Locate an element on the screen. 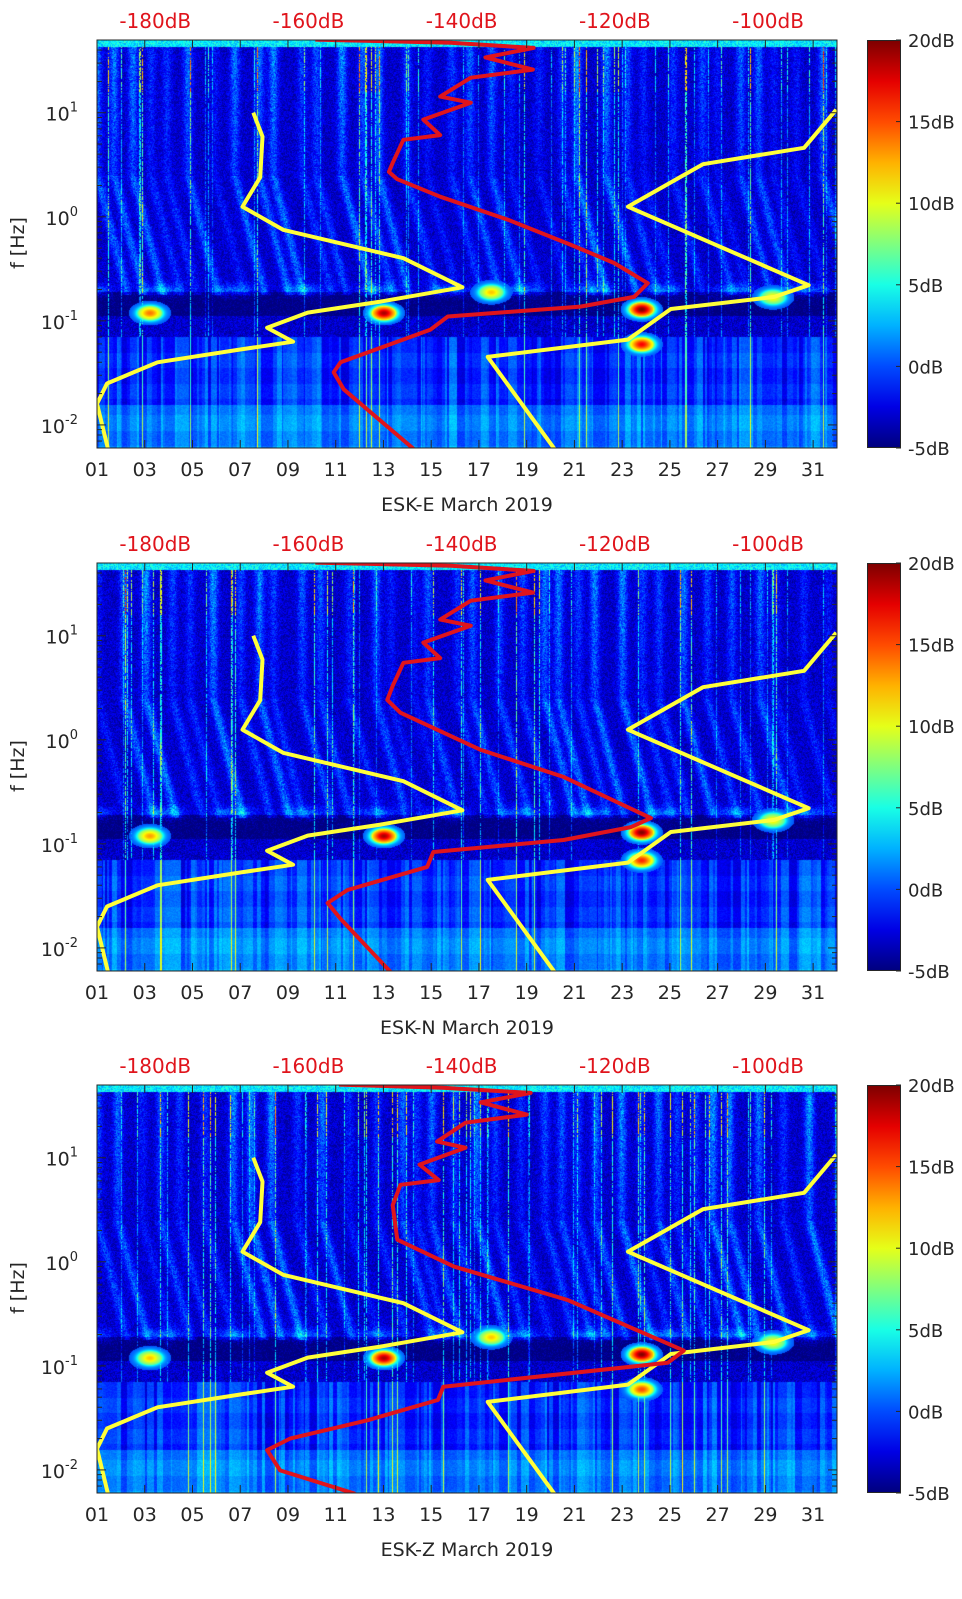  x-tick-label: 19 is located at coordinates (527, 1515).